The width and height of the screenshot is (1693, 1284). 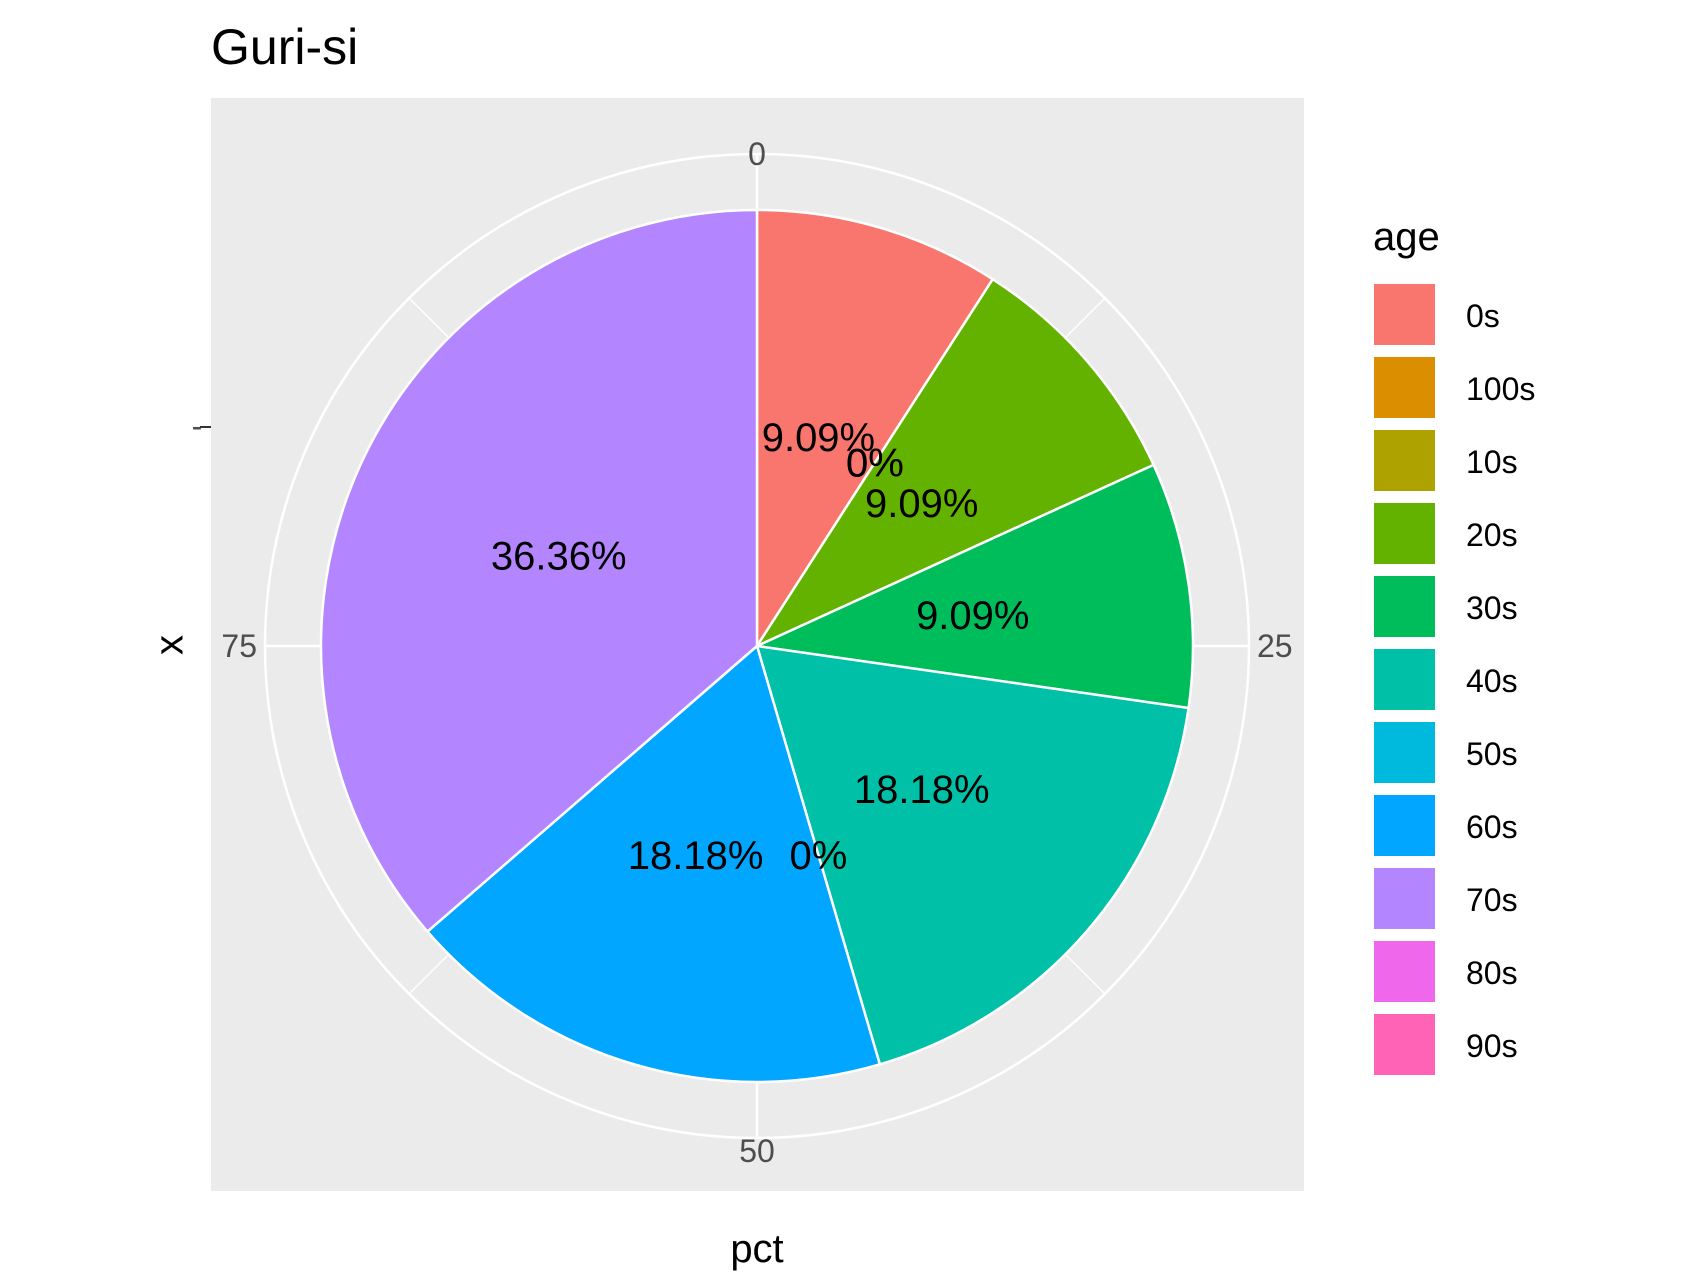 I want to click on slice-70s, so click(x=539, y=571).